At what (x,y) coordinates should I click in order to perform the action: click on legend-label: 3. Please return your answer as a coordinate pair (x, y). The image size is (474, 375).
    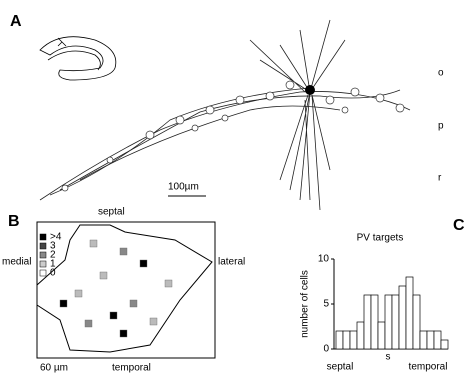
    Looking at the image, I should click on (53, 246).